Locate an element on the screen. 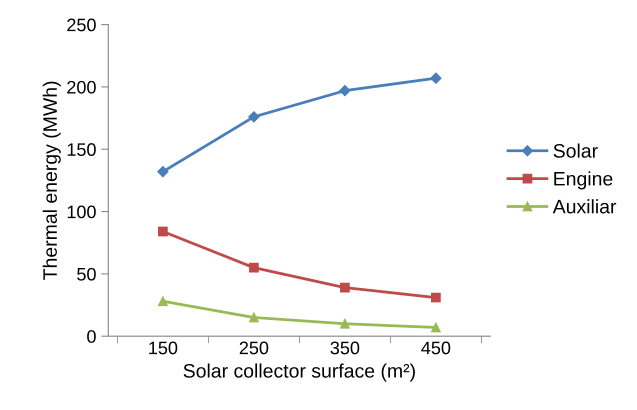 Image resolution: width=637 pixels, height=410 pixels. x-tick-label: 250 is located at coordinates (254, 348).